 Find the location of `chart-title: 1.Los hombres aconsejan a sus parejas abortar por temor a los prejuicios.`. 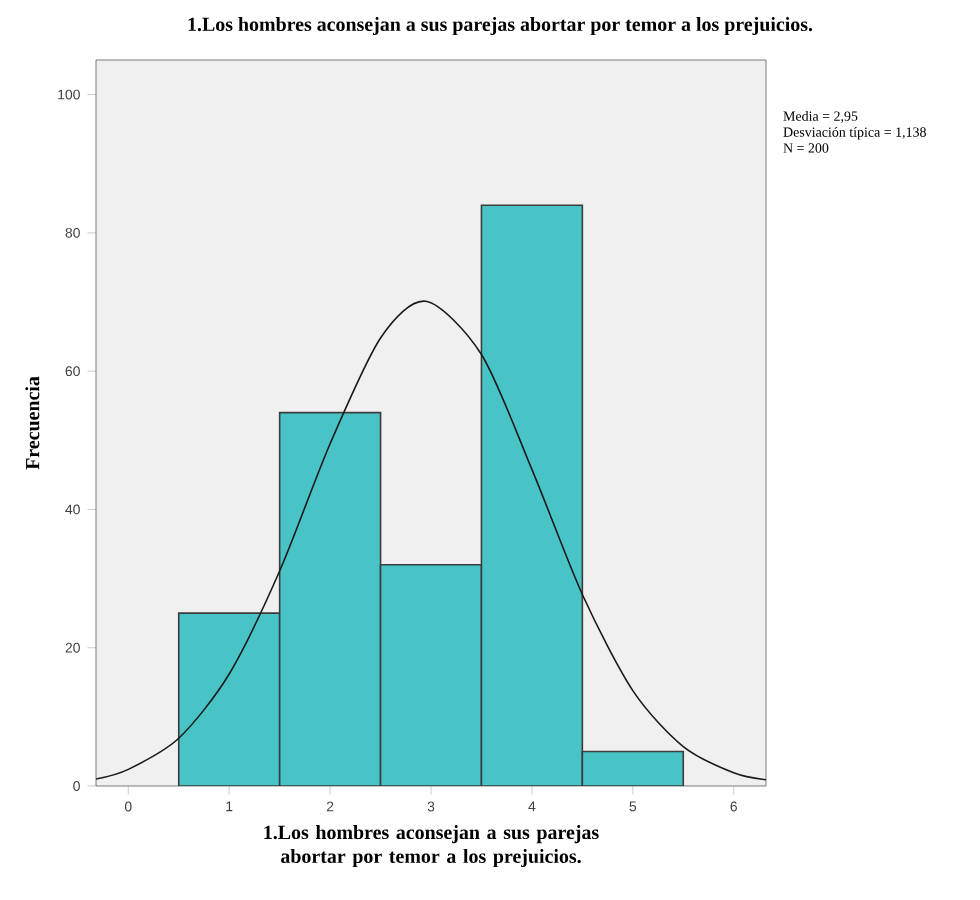

chart-title: 1.Los hombres aconsejan a sus parejas abortar por temor a los prejuicios. is located at coordinates (500, 26).